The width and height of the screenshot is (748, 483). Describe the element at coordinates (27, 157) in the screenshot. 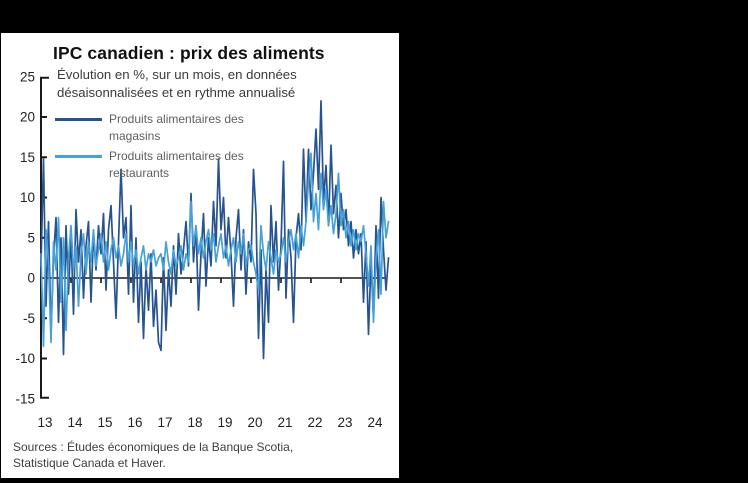

I see `y-axis-tick-label: 15` at that location.